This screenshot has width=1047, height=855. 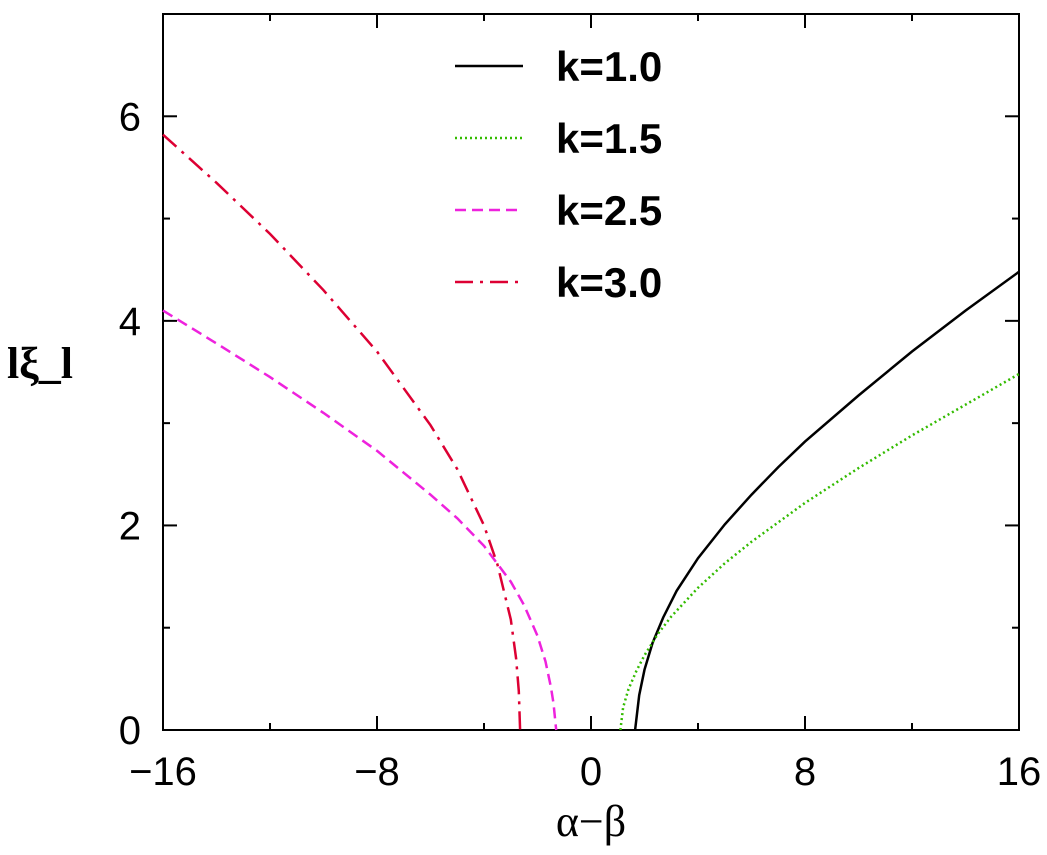 What do you see at coordinates (558, 174) in the screenshot?
I see `legend: k=1.0 k=1.5 k=2.5 k=3.0` at bounding box center [558, 174].